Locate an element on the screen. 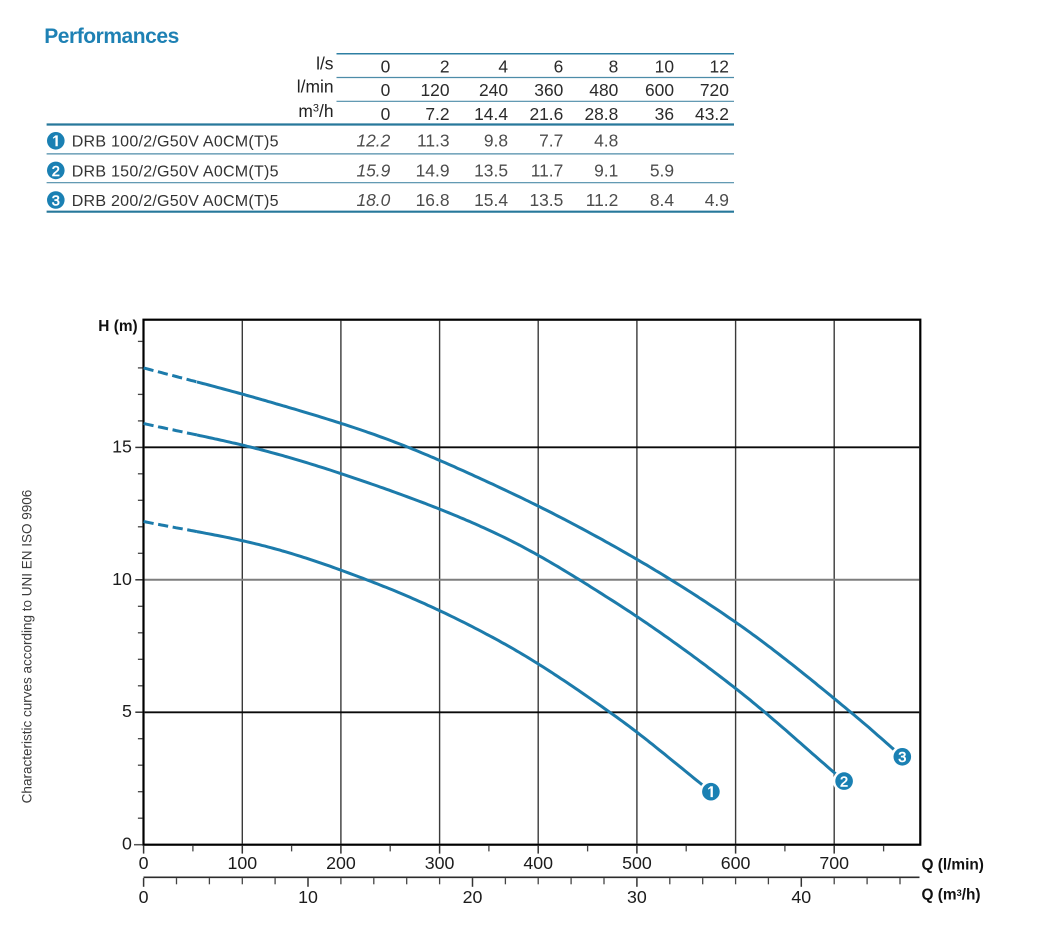  svg-text: 28.8 is located at coordinates (601, 114).